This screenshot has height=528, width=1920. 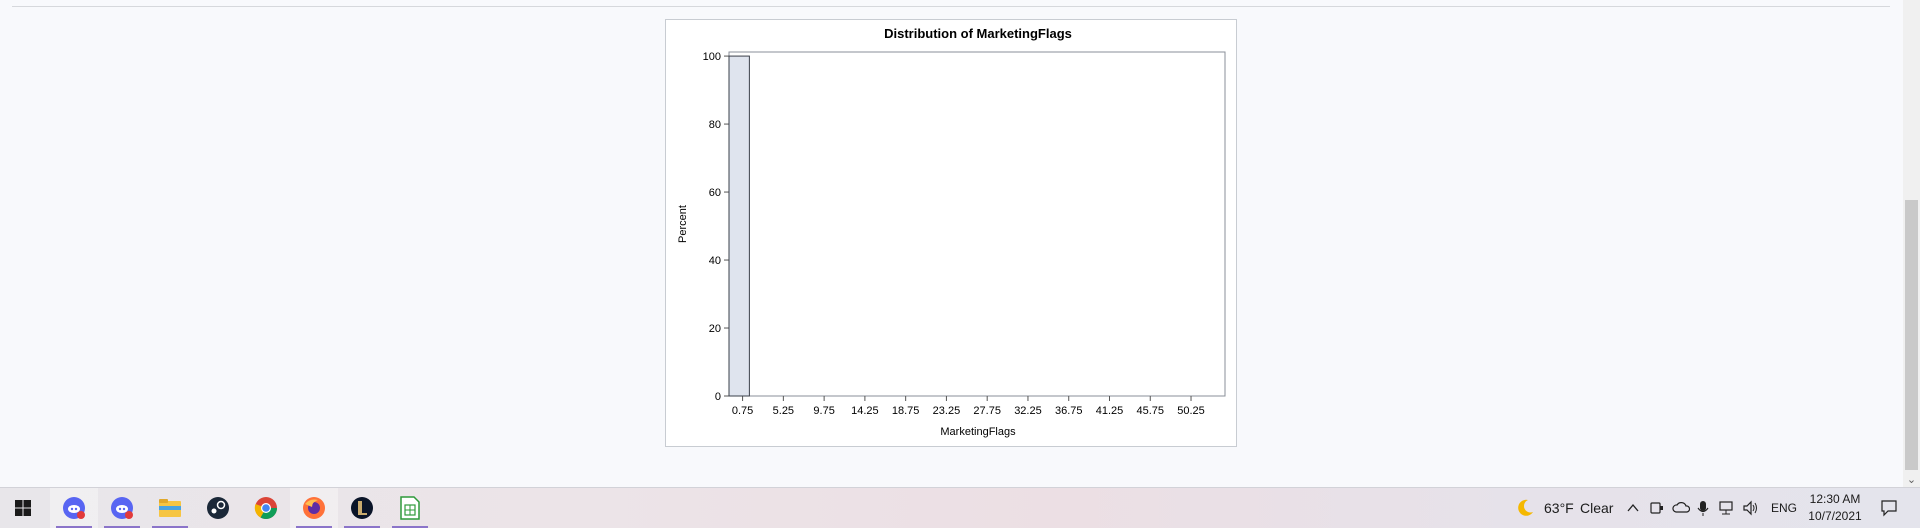 What do you see at coordinates (742, 411) in the screenshot?
I see `x-tick-label: 0.75` at bounding box center [742, 411].